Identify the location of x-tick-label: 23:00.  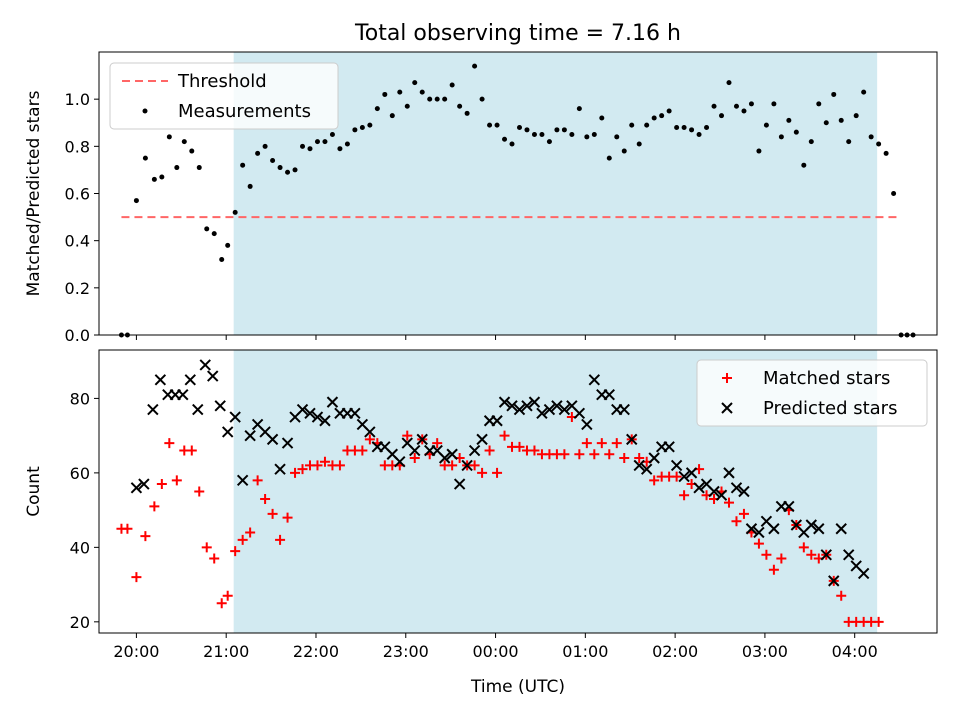
(406, 651).